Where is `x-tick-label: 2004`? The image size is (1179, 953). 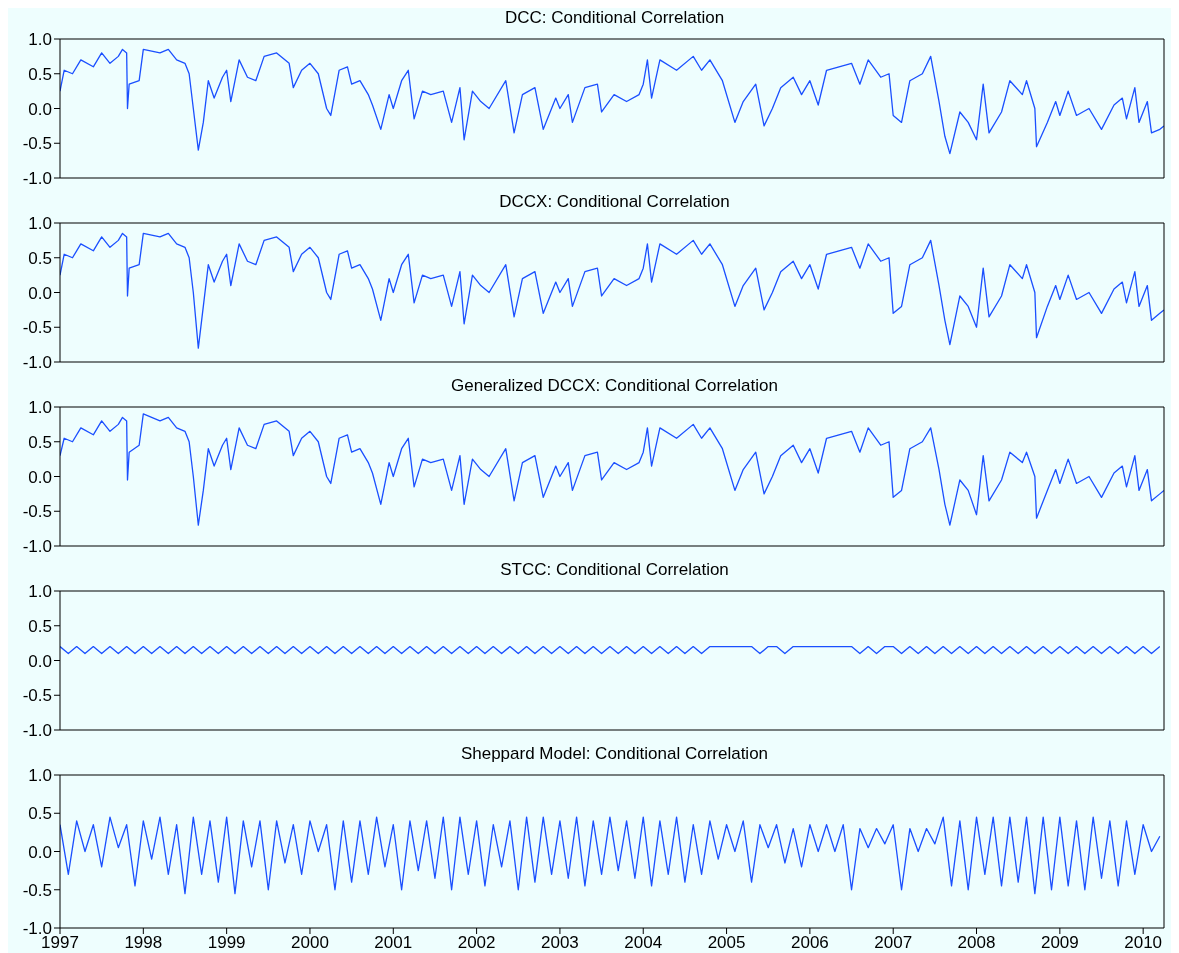 x-tick-label: 2004 is located at coordinates (643, 943).